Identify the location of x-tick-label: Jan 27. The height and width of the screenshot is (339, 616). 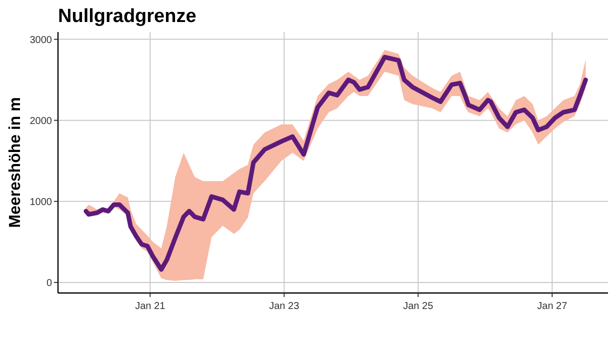
(552, 306).